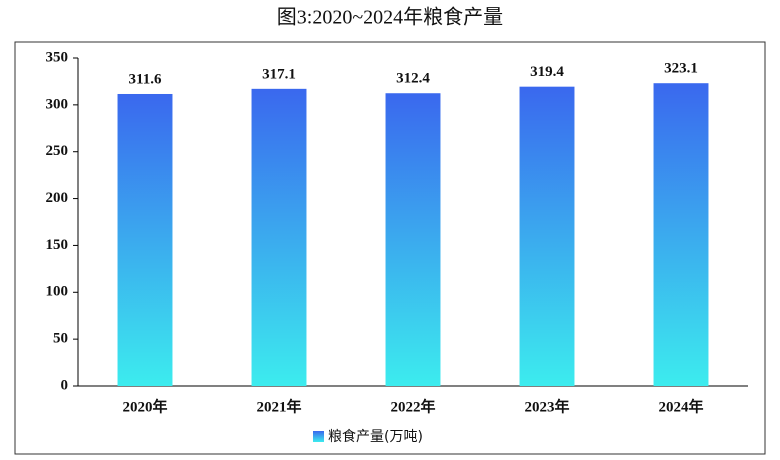 The height and width of the screenshot is (460, 780). What do you see at coordinates (145, 79) in the screenshot?
I see `value-label: 311.6` at bounding box center [145, 79].